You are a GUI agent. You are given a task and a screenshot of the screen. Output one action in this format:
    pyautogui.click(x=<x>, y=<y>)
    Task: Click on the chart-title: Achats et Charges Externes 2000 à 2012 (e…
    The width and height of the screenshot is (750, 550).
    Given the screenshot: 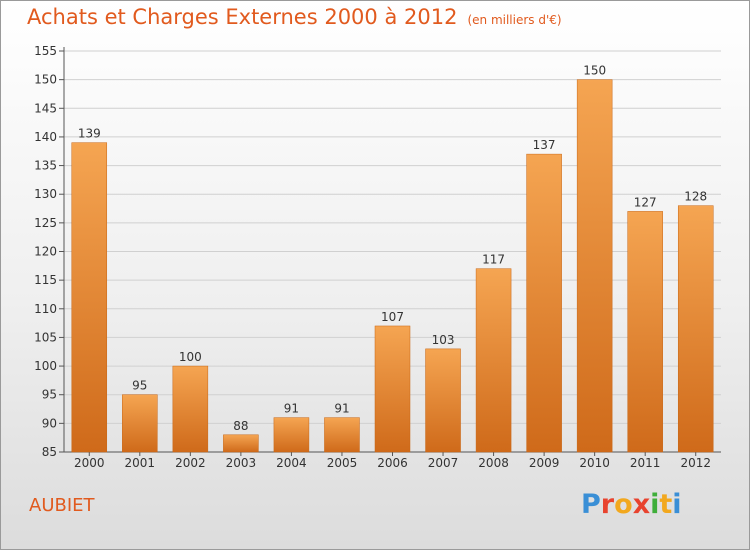 What is the action you would take?
    pyautogui.click(x=294, y=17)
    